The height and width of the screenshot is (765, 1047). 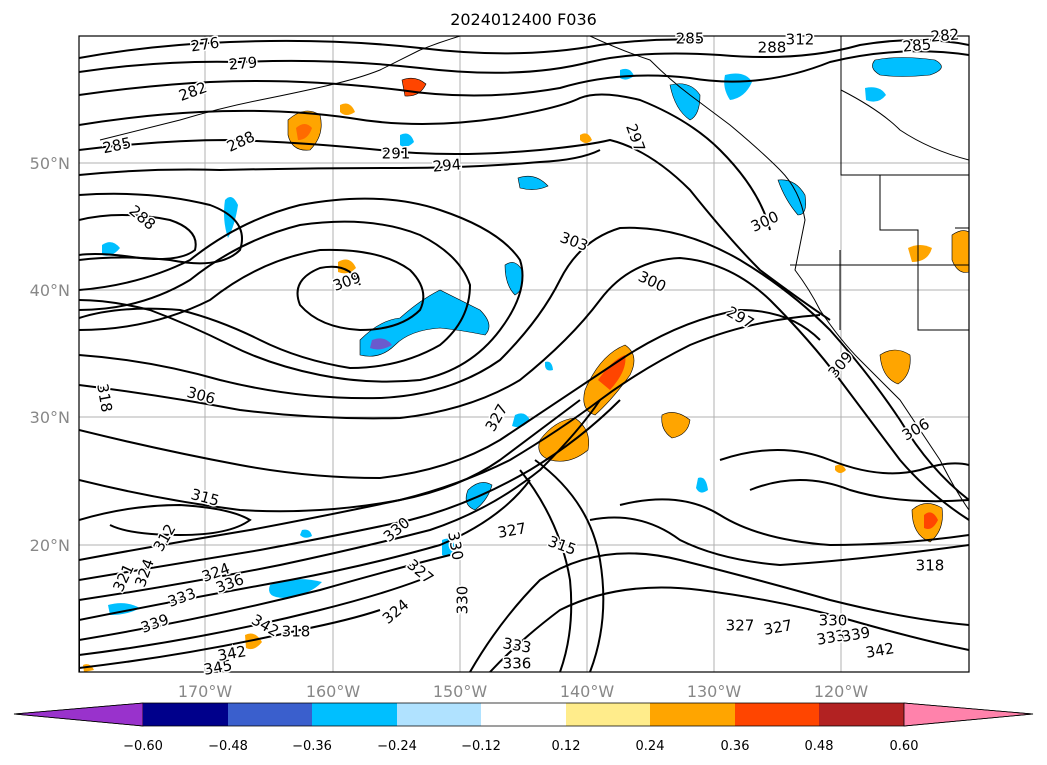 I want to click on map-title: 2024012400 F036, so click(x=523, y=19).